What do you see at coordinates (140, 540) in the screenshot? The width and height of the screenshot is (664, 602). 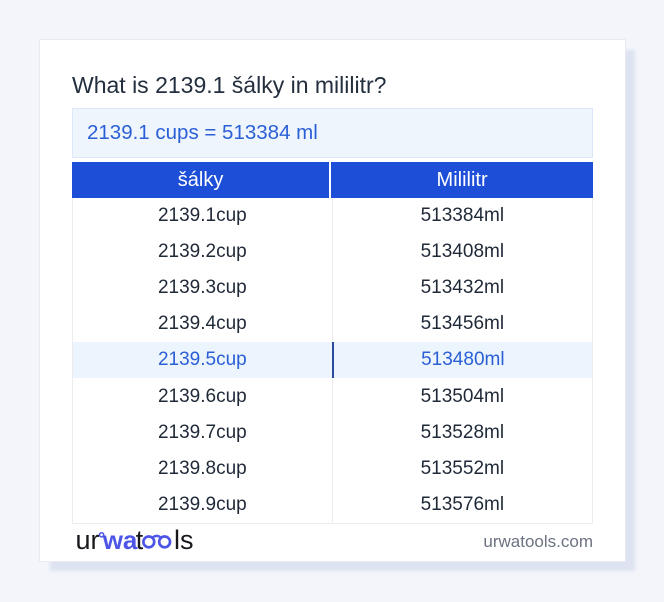 I see `svg-text: t` at bounding box center [140, 540].